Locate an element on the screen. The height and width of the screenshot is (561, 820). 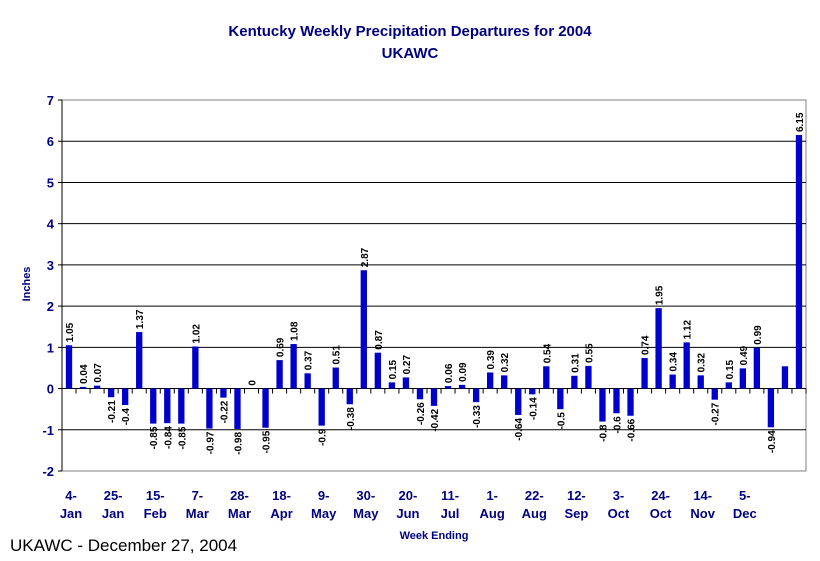
data-label: -0.27 is located at coordinates (716, 413).